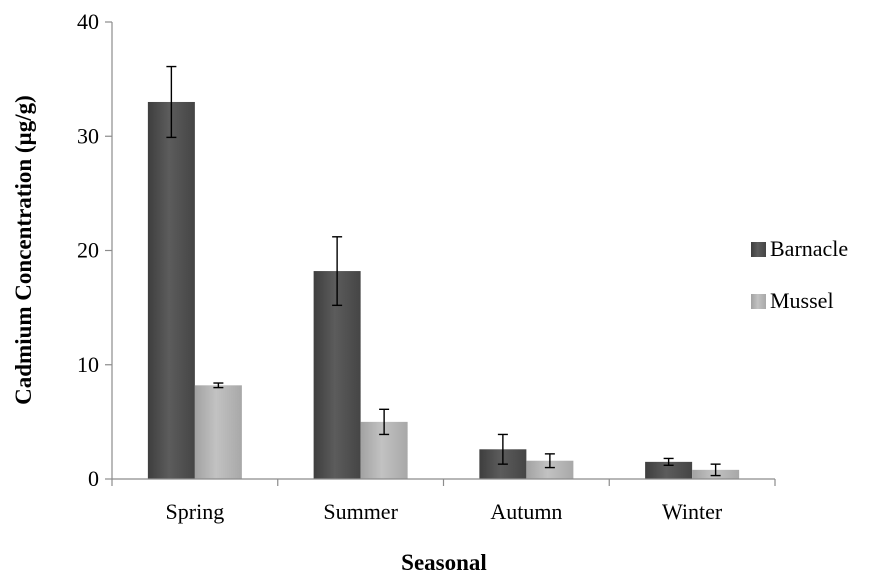  Describe the element at coordinates (88, 250) in the screenshot. I see `y-tick-label: 20` at that location.